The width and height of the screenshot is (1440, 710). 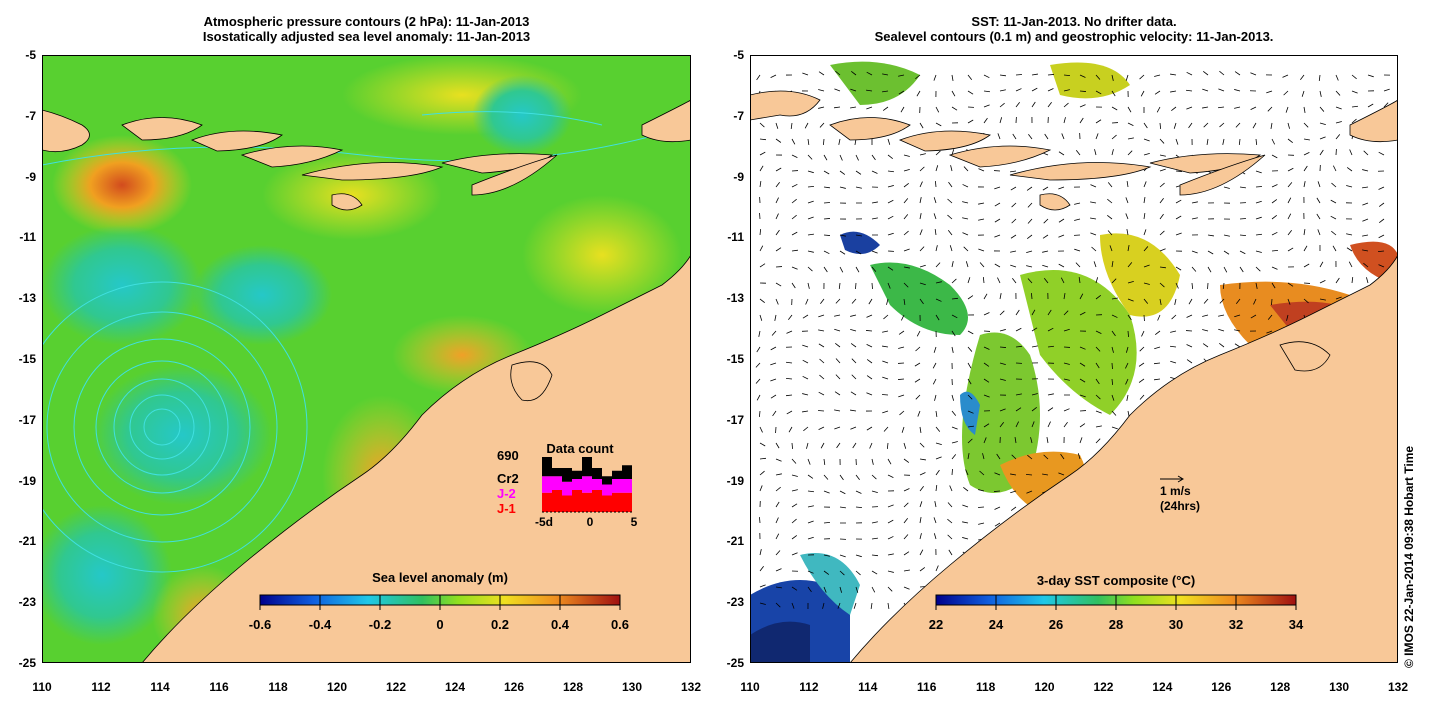 What do you see at coordinates (1044, 687) in the screenshot?
I see `x-tick-label: 120` at bounding box center [1044, 687].